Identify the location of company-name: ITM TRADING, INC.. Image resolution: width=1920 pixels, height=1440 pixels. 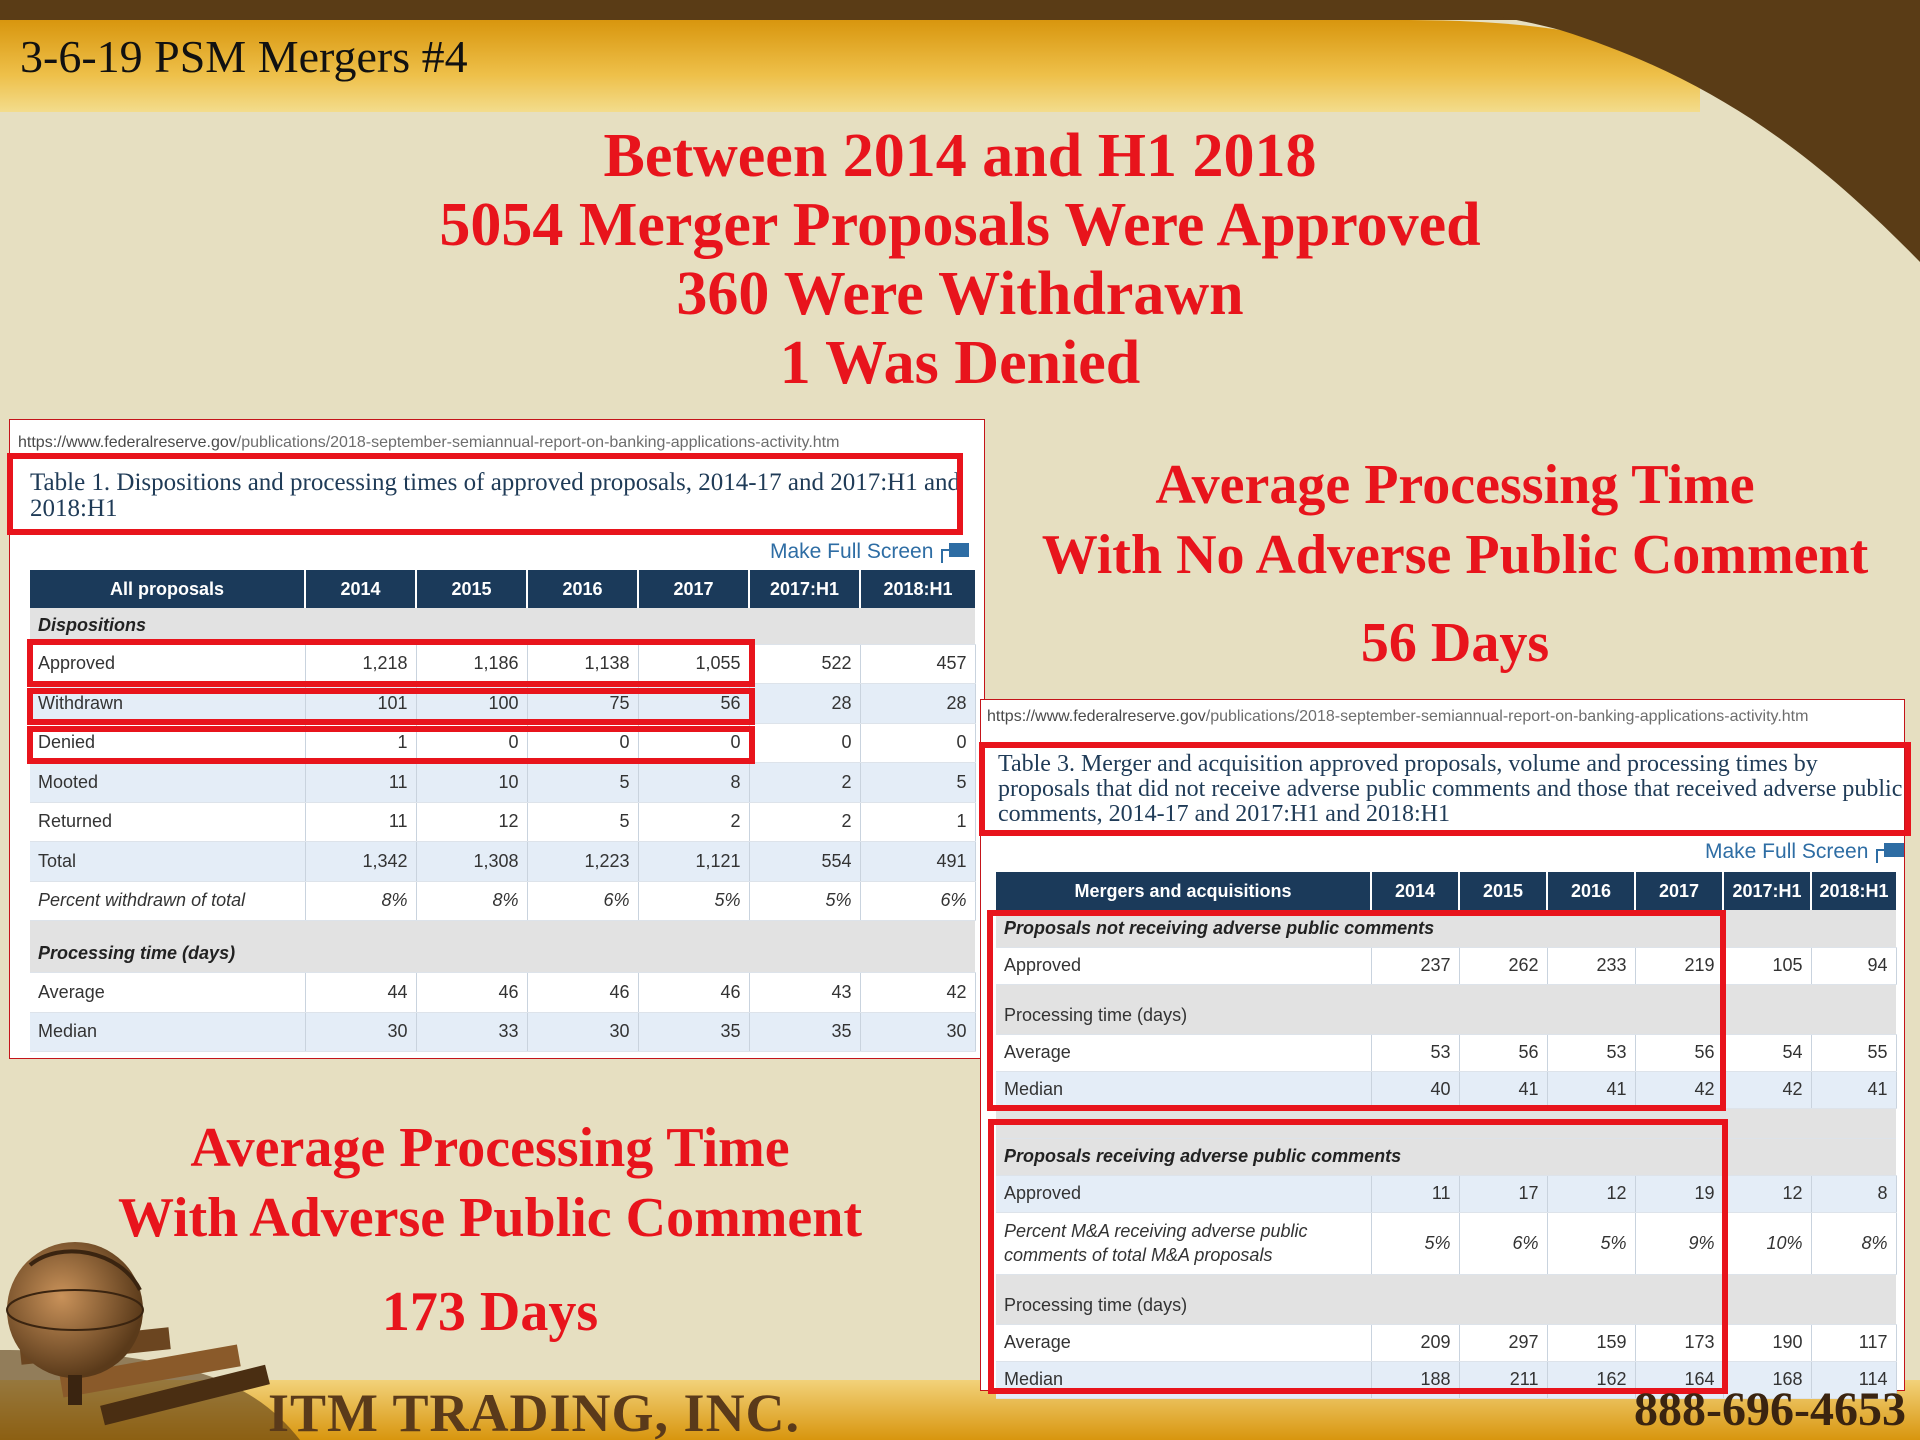
(534, 1411).